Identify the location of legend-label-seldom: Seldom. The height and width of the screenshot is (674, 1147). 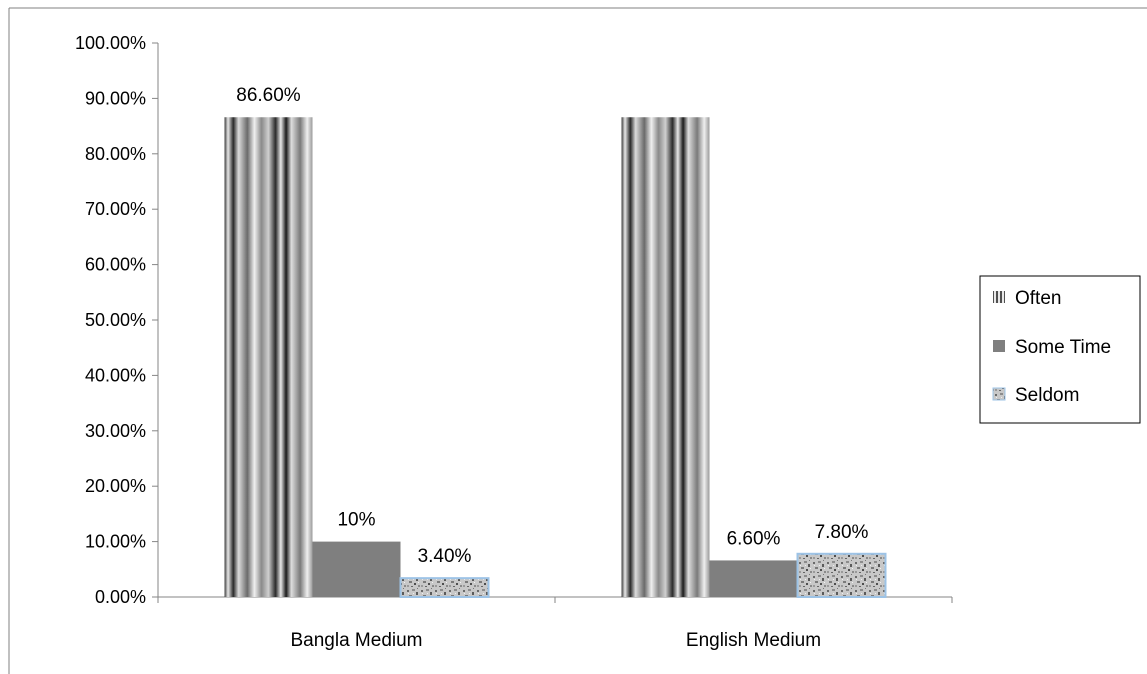
(1047, 395).